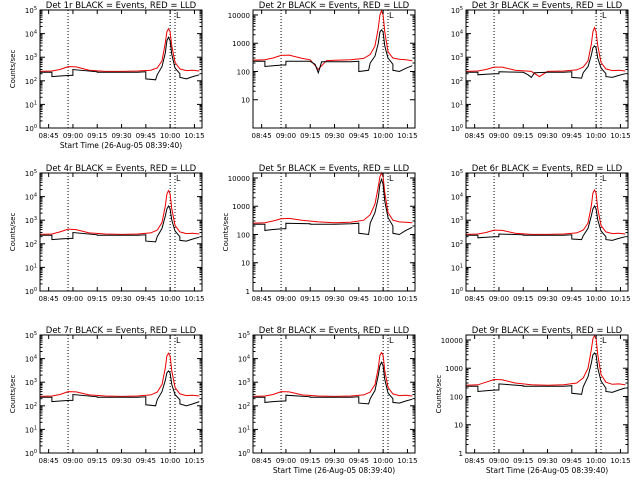 This screenshot has width=640, height=480. I want to click on y-tick-label: 10000, so click(239, 179).